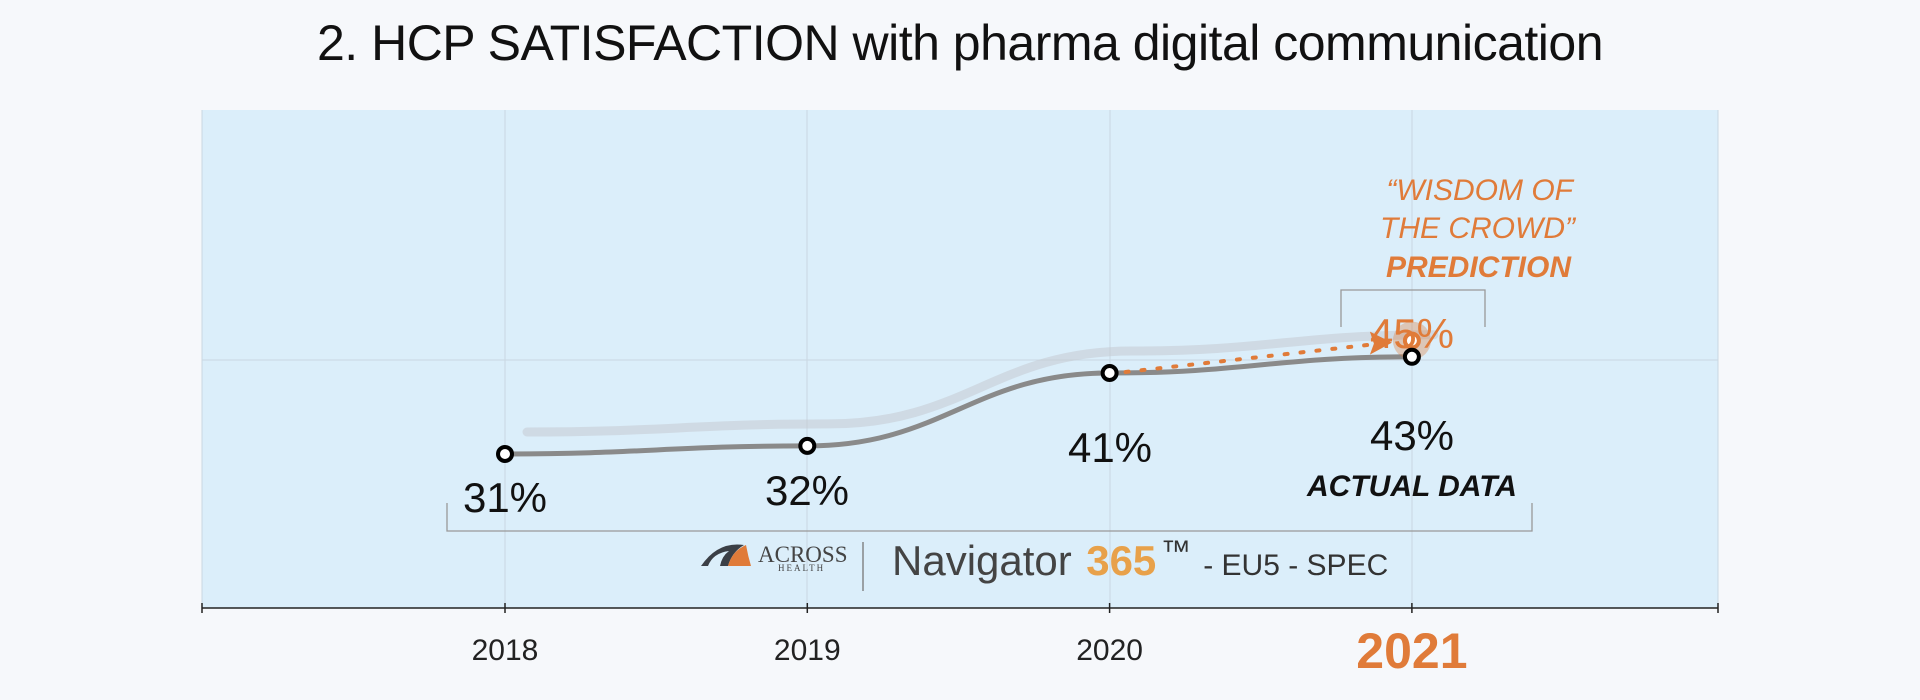 The image size is (1920, 700). Describe the element at coordinates (1176, 551) in the screenshot. I see `product-trademark: ™` at that location.